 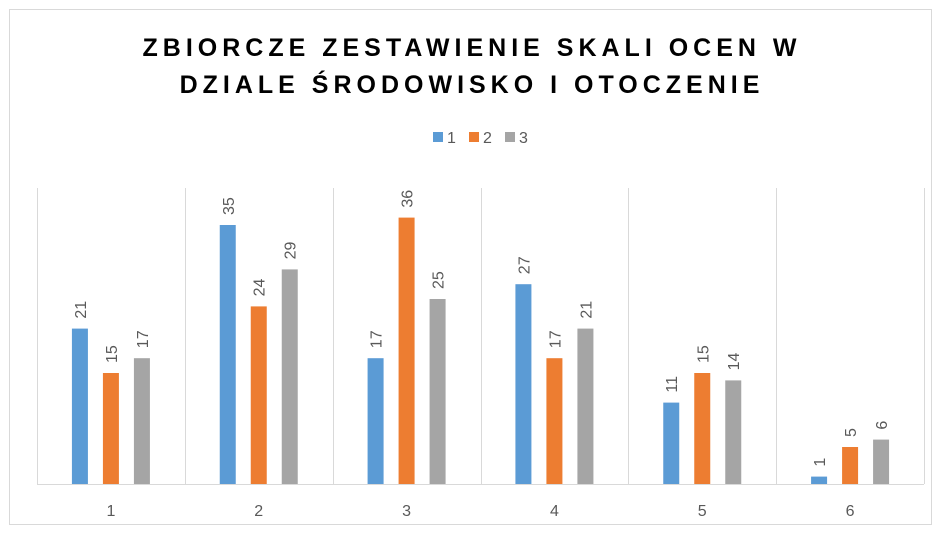 I want to click on x-tick-label: 3, so click(x=406, y=511).